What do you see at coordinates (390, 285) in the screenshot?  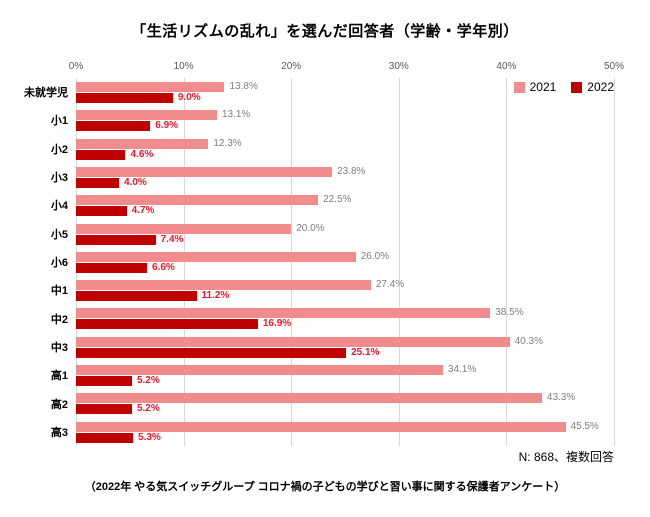 I see `value-label-2021: 27.4%` at bounding box center [390, 285].